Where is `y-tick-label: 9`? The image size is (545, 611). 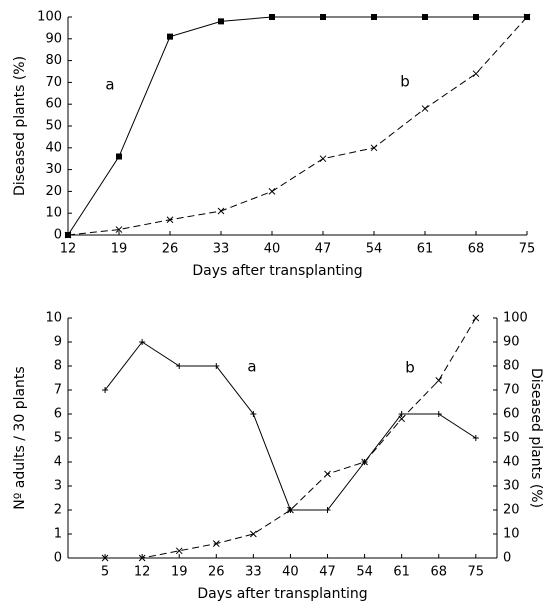 y-tick-label: 9 is located at coordinates (58, 342).